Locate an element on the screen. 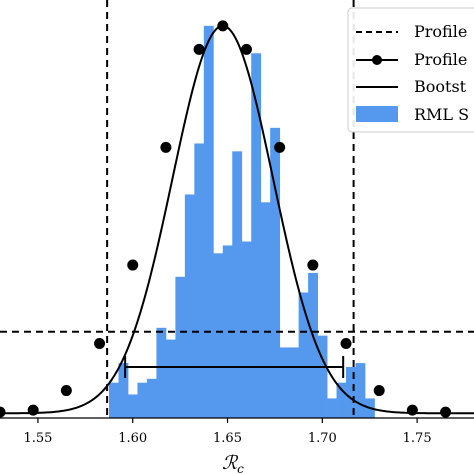  x-axis-label: ℛc is located at coordinates (233, 463).